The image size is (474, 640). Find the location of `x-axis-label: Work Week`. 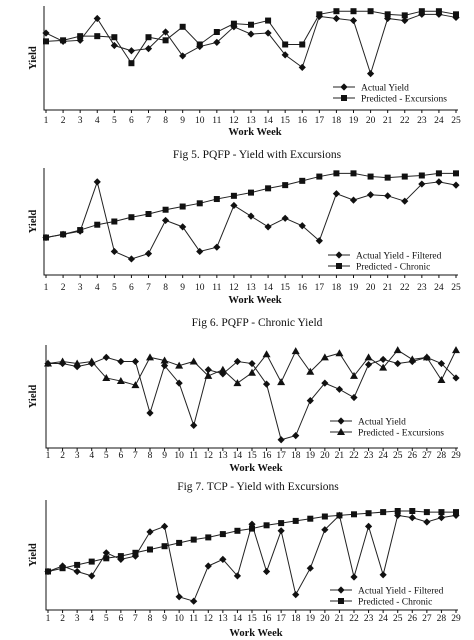

x-axis-label: Work Week is located at coordinates (255, 633).